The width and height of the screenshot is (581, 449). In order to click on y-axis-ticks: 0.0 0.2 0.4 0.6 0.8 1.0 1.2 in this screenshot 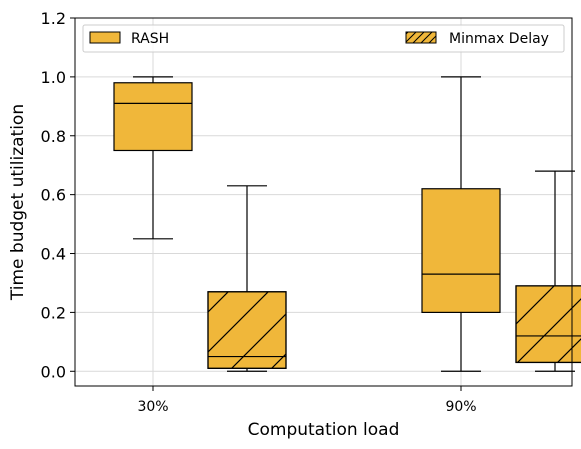, I will do `click(58, 195)`.